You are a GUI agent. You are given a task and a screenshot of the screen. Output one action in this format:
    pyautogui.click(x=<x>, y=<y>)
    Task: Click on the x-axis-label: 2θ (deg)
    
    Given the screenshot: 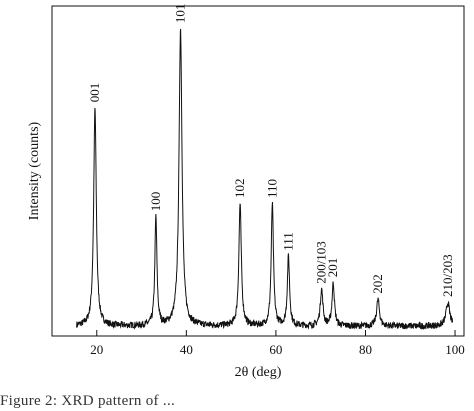 What is the action you would take?
    pyautogui.click(x=258, y=372)
    